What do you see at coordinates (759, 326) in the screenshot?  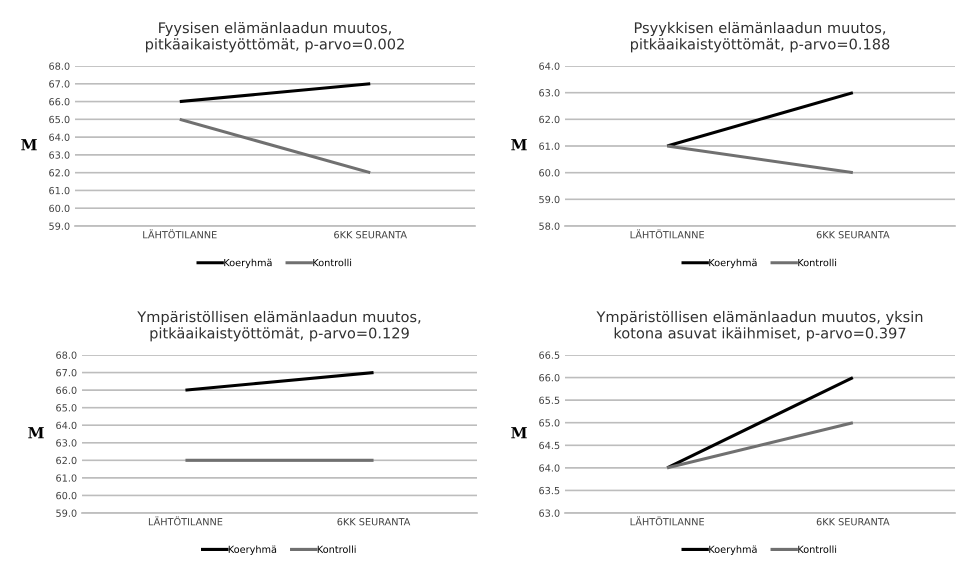 I see `chart-title: Ympäristöllisen elämänlaadun muutos, yksin kotona asuvat ikäihmiset, p-arvo=0.397` at bounding box center [759, 326].